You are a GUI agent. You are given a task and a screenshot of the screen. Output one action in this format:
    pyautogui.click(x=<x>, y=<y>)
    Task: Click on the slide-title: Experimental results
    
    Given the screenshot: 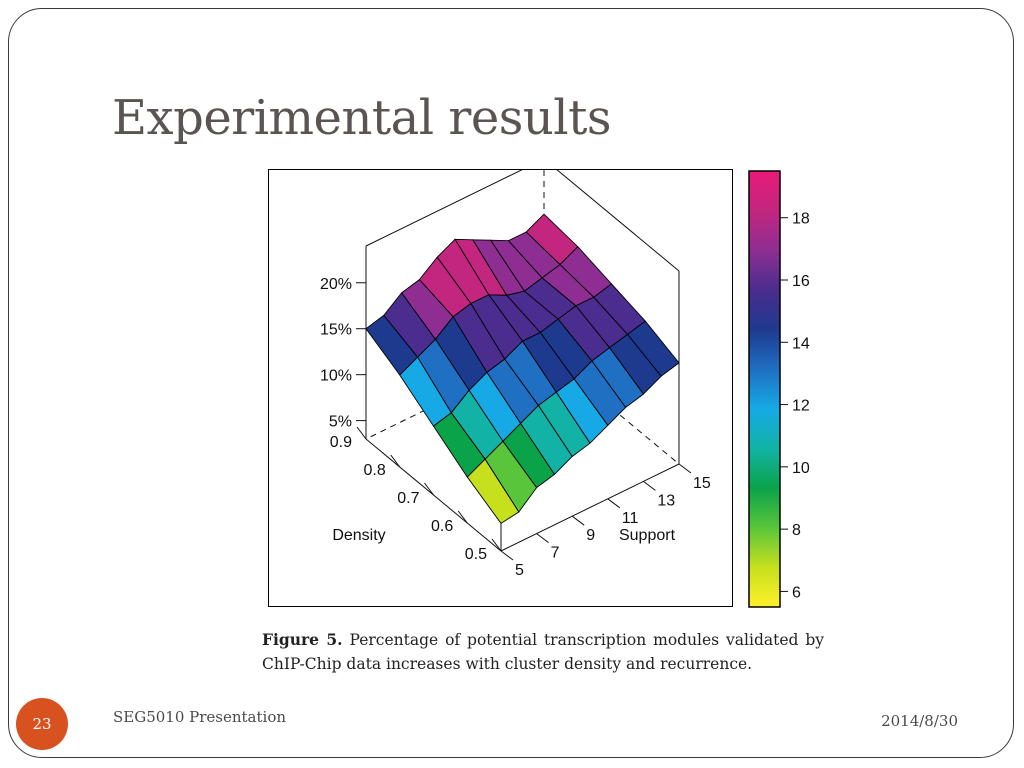 What is the action you would take?
    pyautogui.click(x=362, y=118)
    